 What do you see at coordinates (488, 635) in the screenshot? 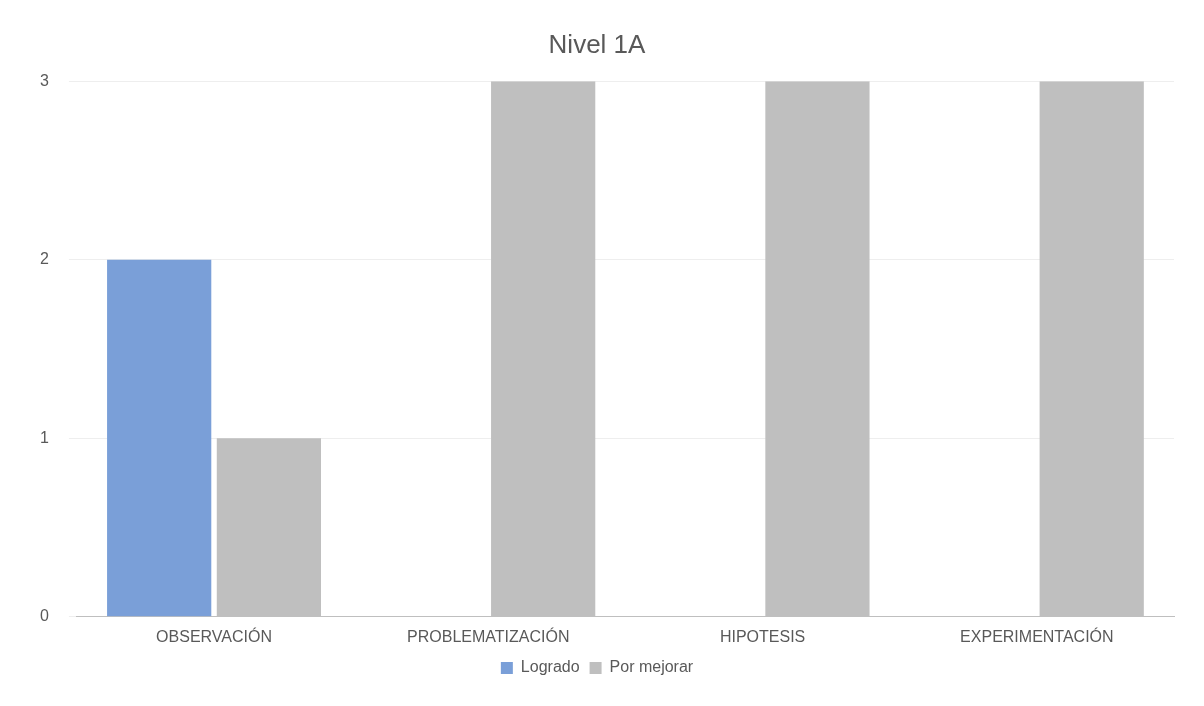
I see `x-tick-label: PROBLEMATIZACIÓN` at bounding box center [488, 635].